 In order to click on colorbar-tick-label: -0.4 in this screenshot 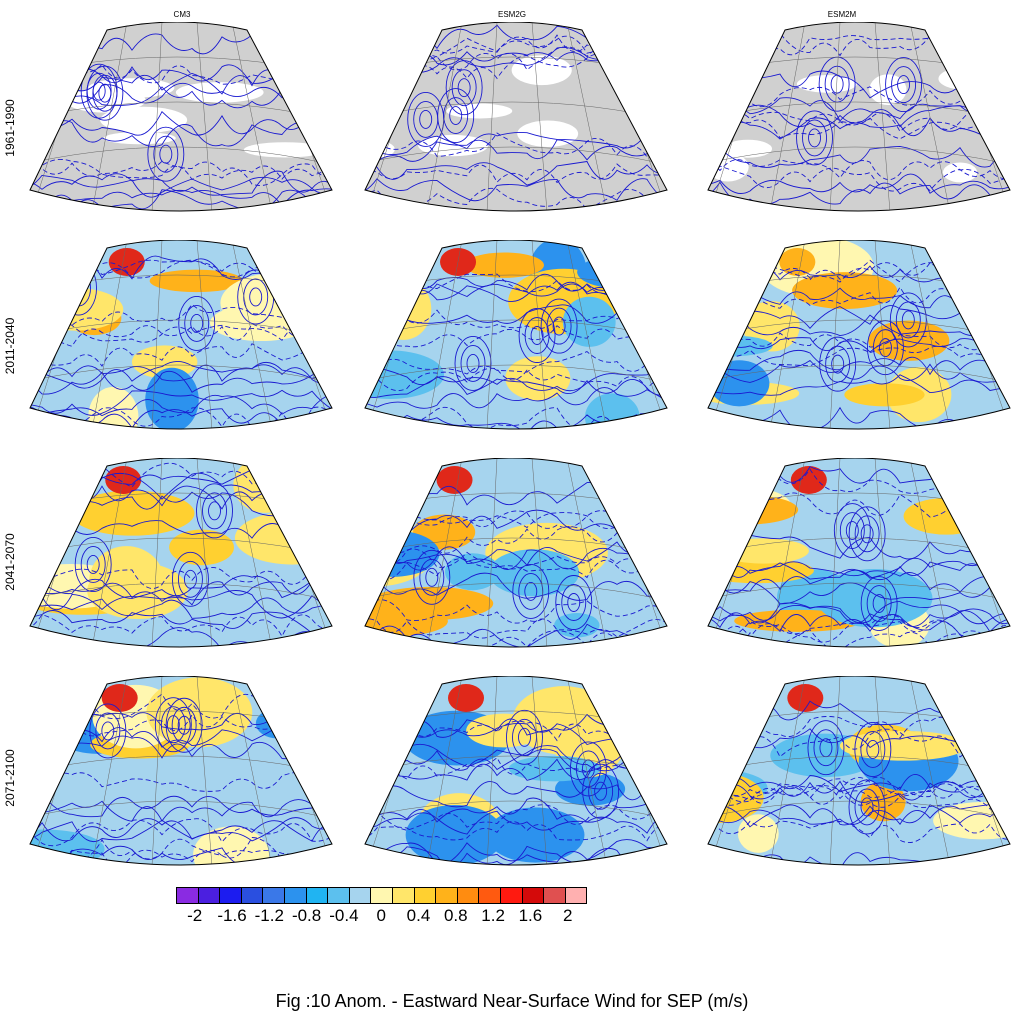, I will do `click(344, 915)`.